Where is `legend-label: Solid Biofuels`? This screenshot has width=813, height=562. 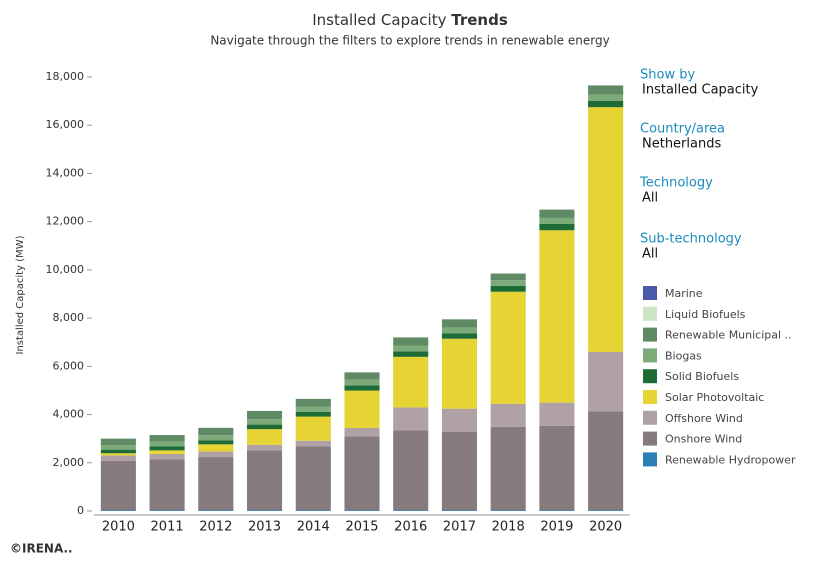 legend-label: Solid Biofuels is located at coordinates (702, 376).